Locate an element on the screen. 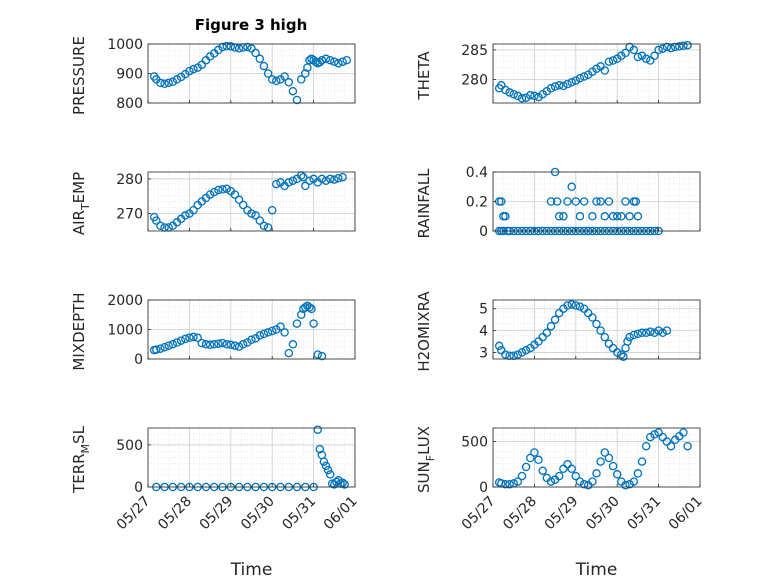  y-tick-label: 2000 is located at coordinates (125, 301).